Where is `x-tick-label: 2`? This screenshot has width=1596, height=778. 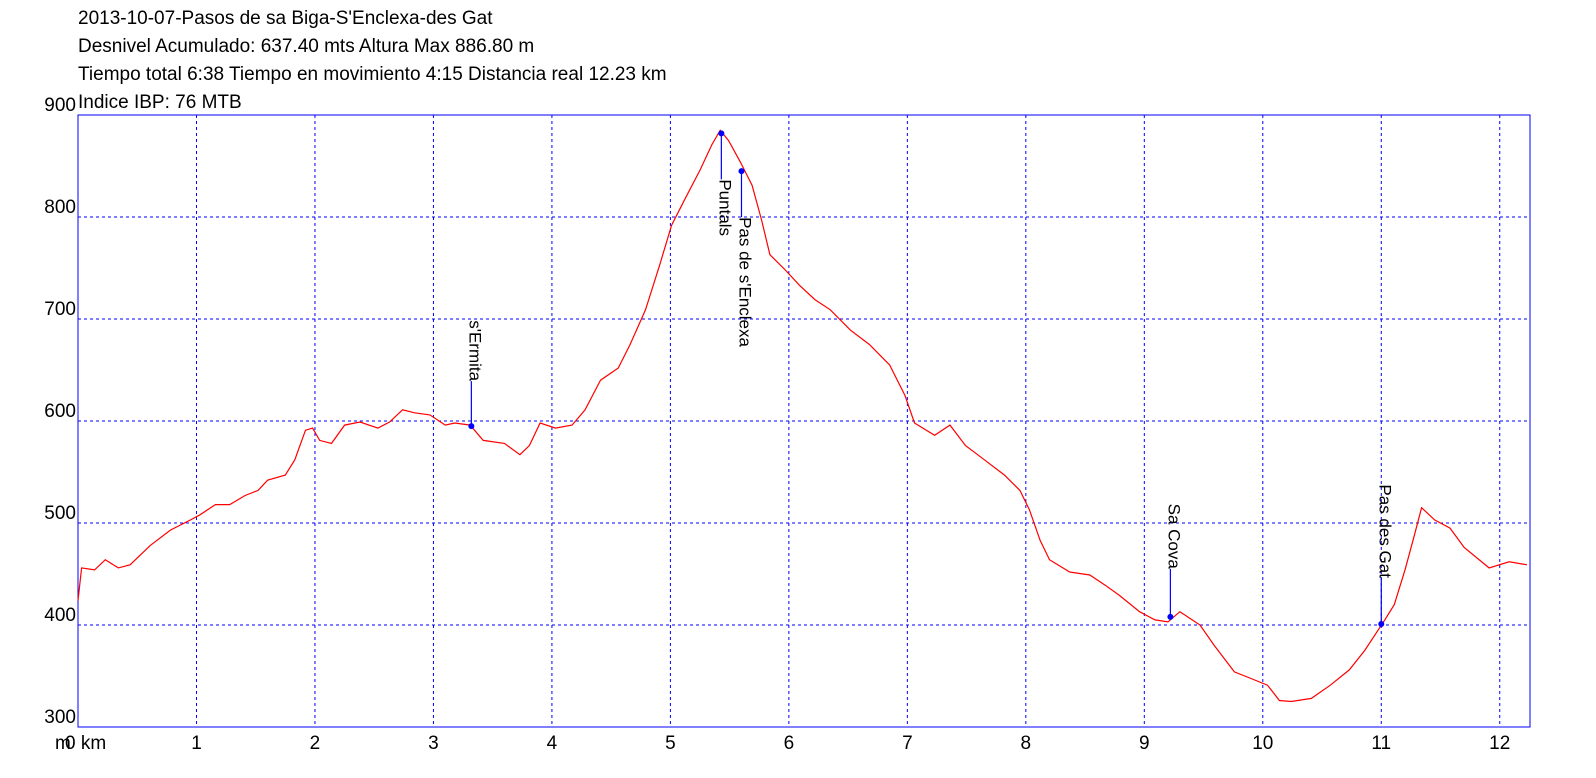 x-tick-label: 2 is located at coordinates (315, 743).